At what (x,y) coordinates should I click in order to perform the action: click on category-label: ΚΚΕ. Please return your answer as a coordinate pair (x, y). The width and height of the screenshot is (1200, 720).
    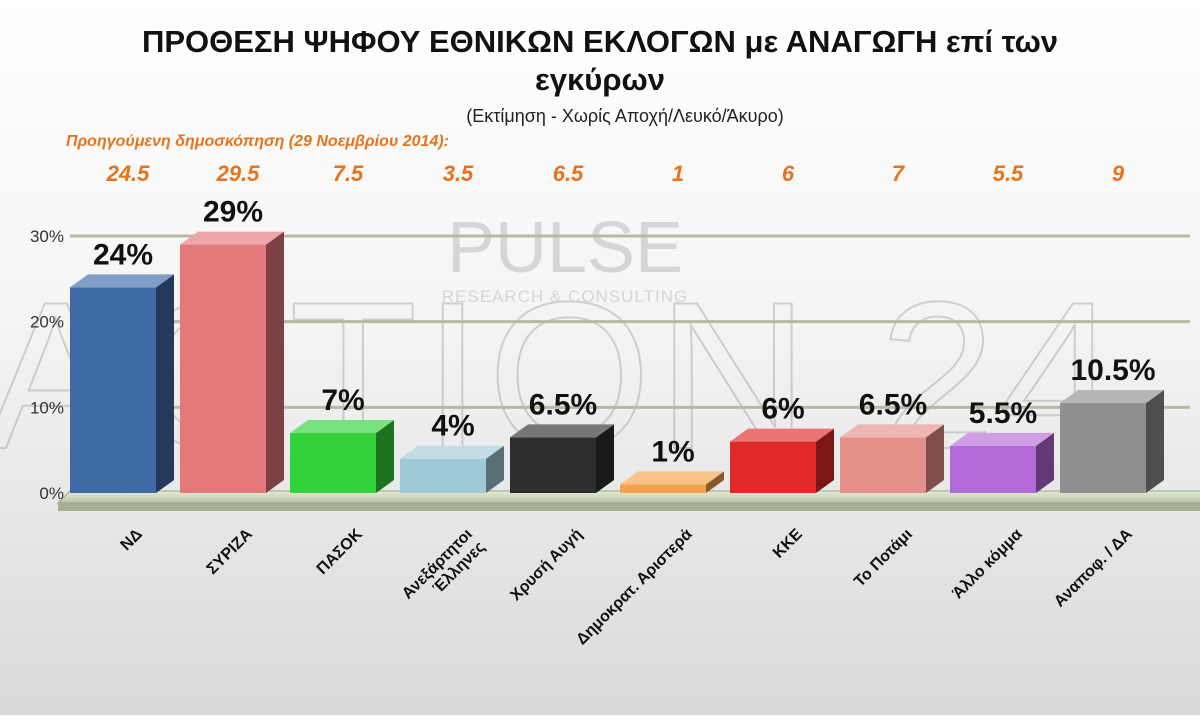
    Looking at the image, I should click on (788, 544).